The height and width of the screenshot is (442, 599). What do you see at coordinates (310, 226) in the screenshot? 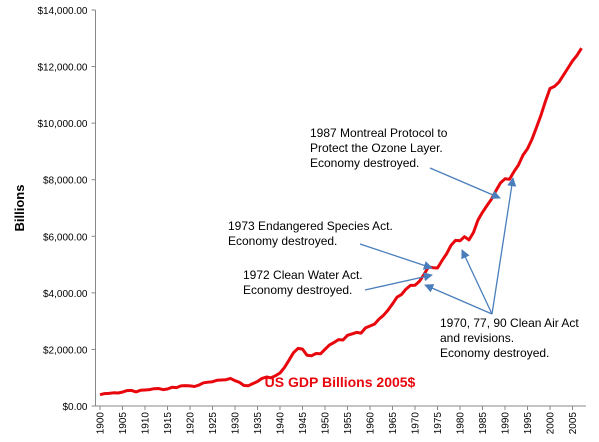
I see `annotation: 1973 Endangered Species Act.` at bounding box center [310, 226].